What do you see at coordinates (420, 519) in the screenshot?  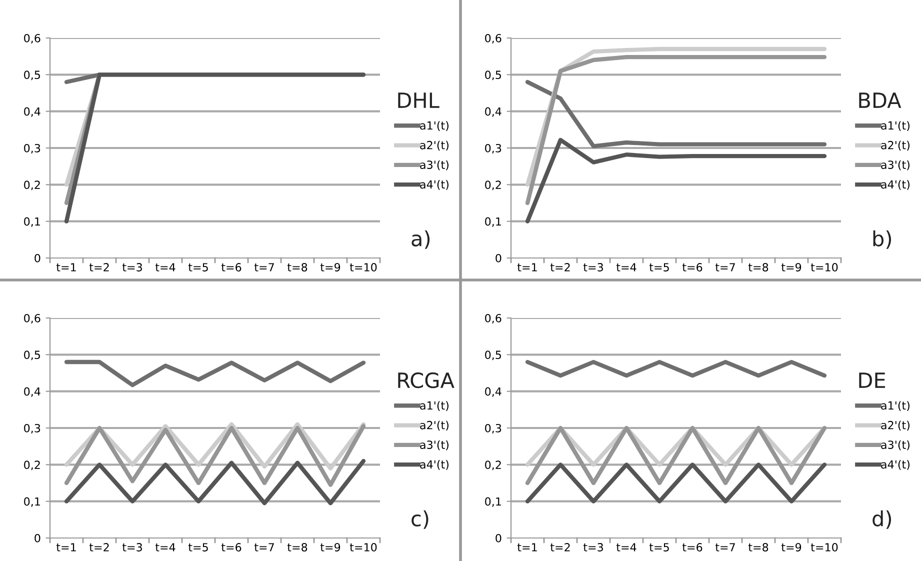 I see `text: c)` at bounding box center [420, 519].